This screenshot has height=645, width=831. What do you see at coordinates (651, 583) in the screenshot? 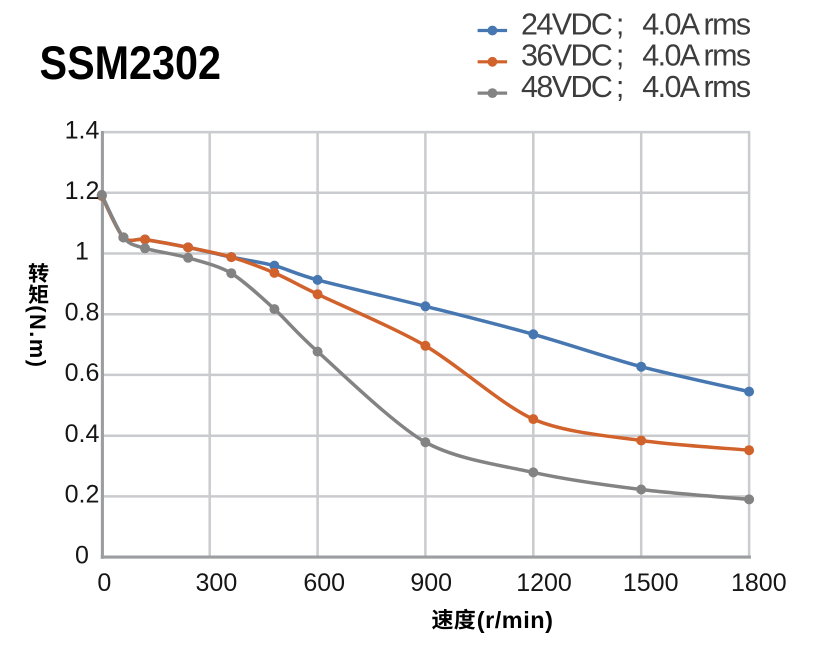
I see `svg-text: 1500` at bounding box center [651, 583].